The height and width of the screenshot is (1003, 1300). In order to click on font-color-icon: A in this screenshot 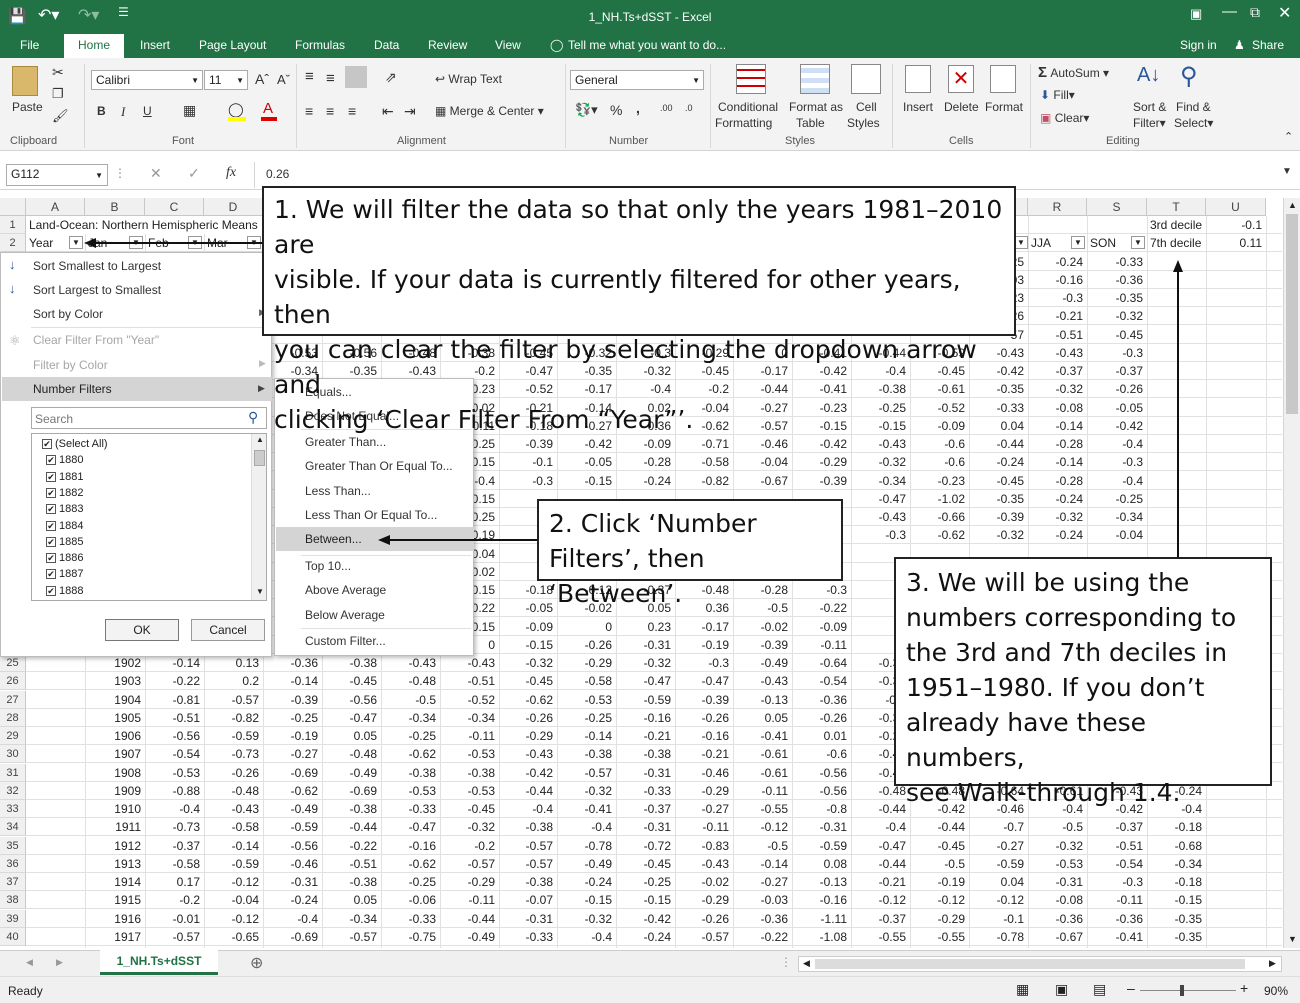, I will do `click(268, 108)`.